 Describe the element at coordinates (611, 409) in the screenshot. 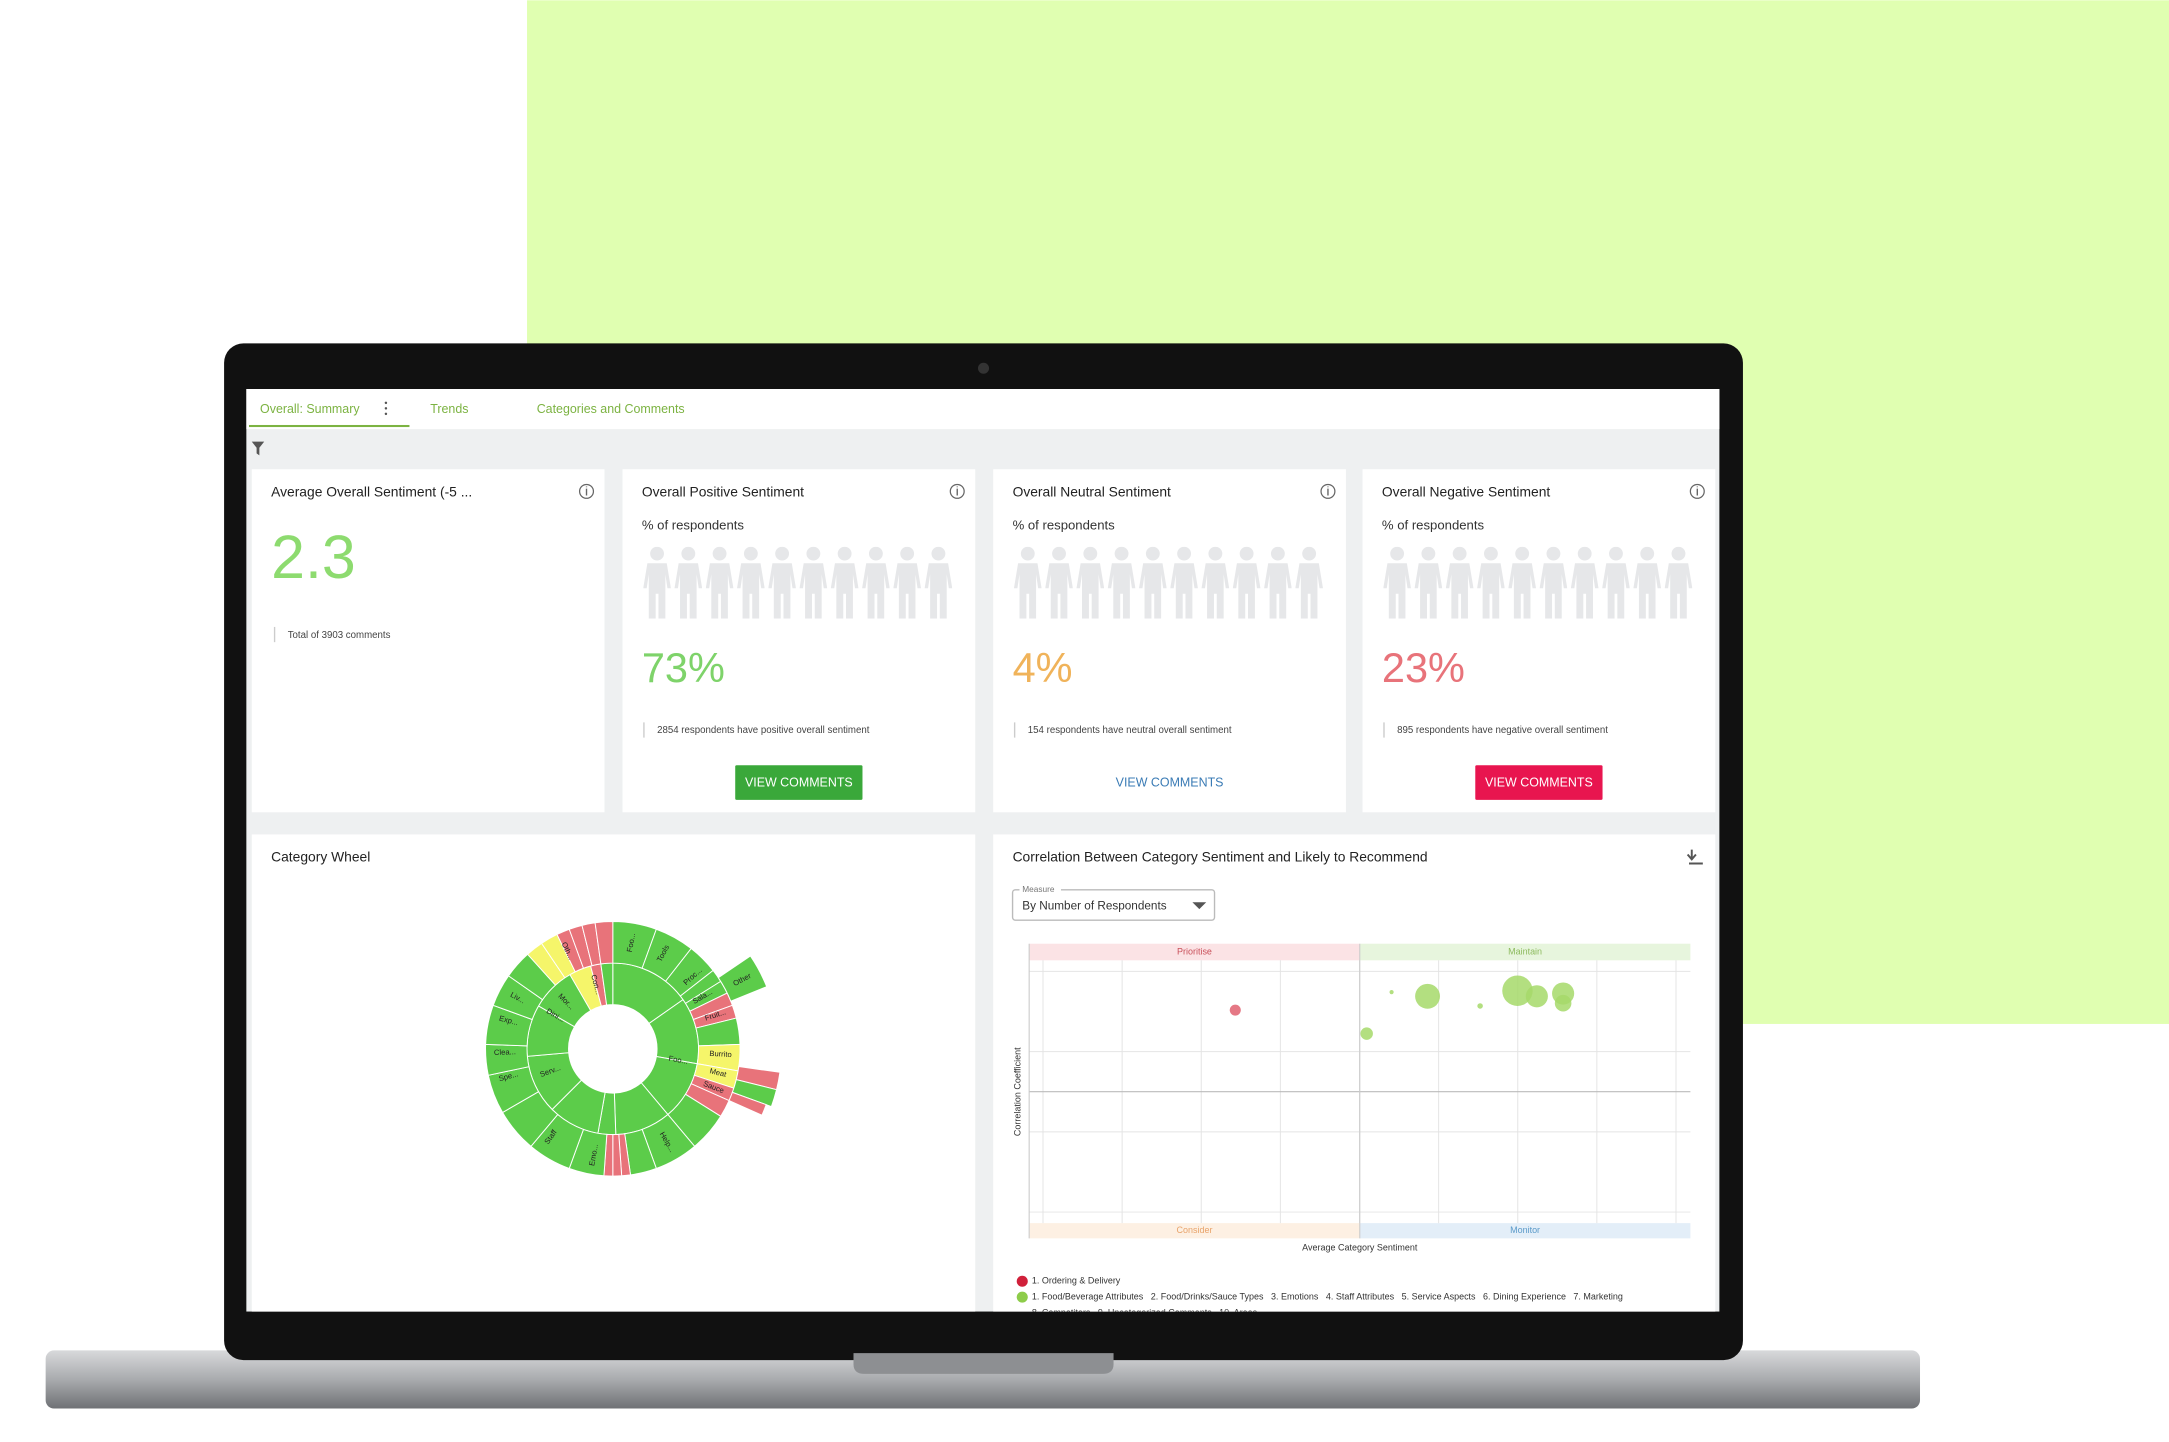

I see `tab: Categories and Comments` at that location.